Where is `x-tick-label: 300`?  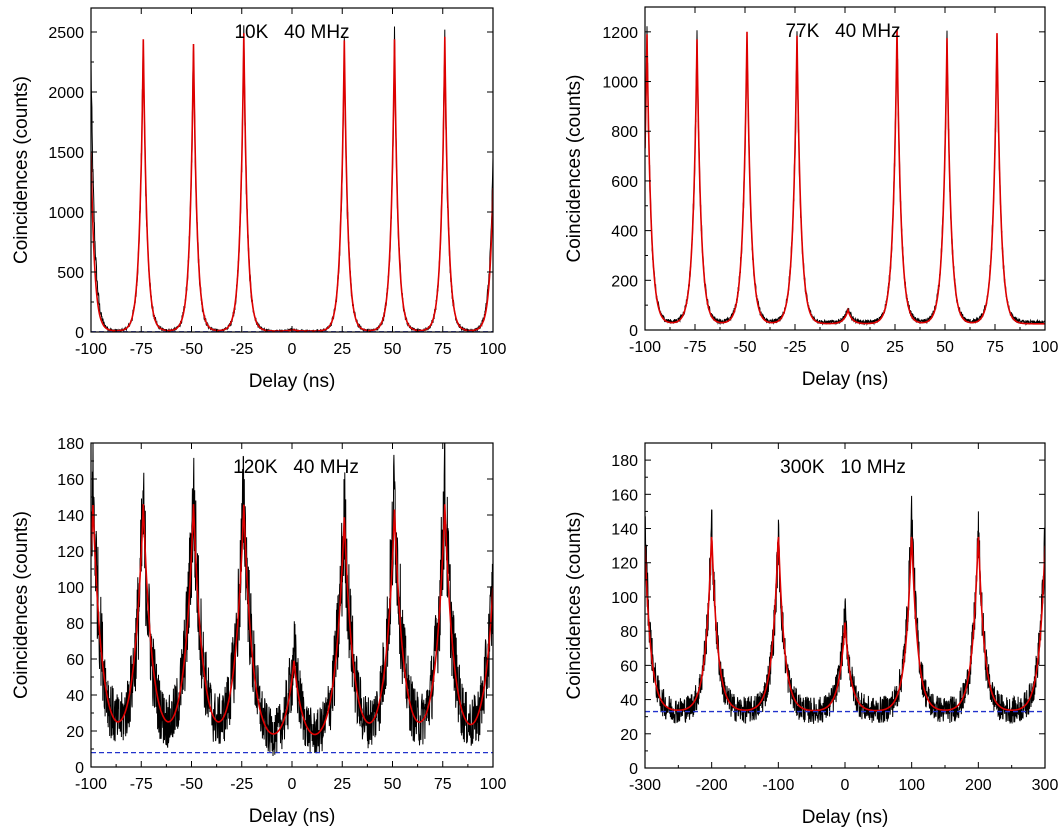
x-tick-label: 300 is located at coordinates (1045, 785).